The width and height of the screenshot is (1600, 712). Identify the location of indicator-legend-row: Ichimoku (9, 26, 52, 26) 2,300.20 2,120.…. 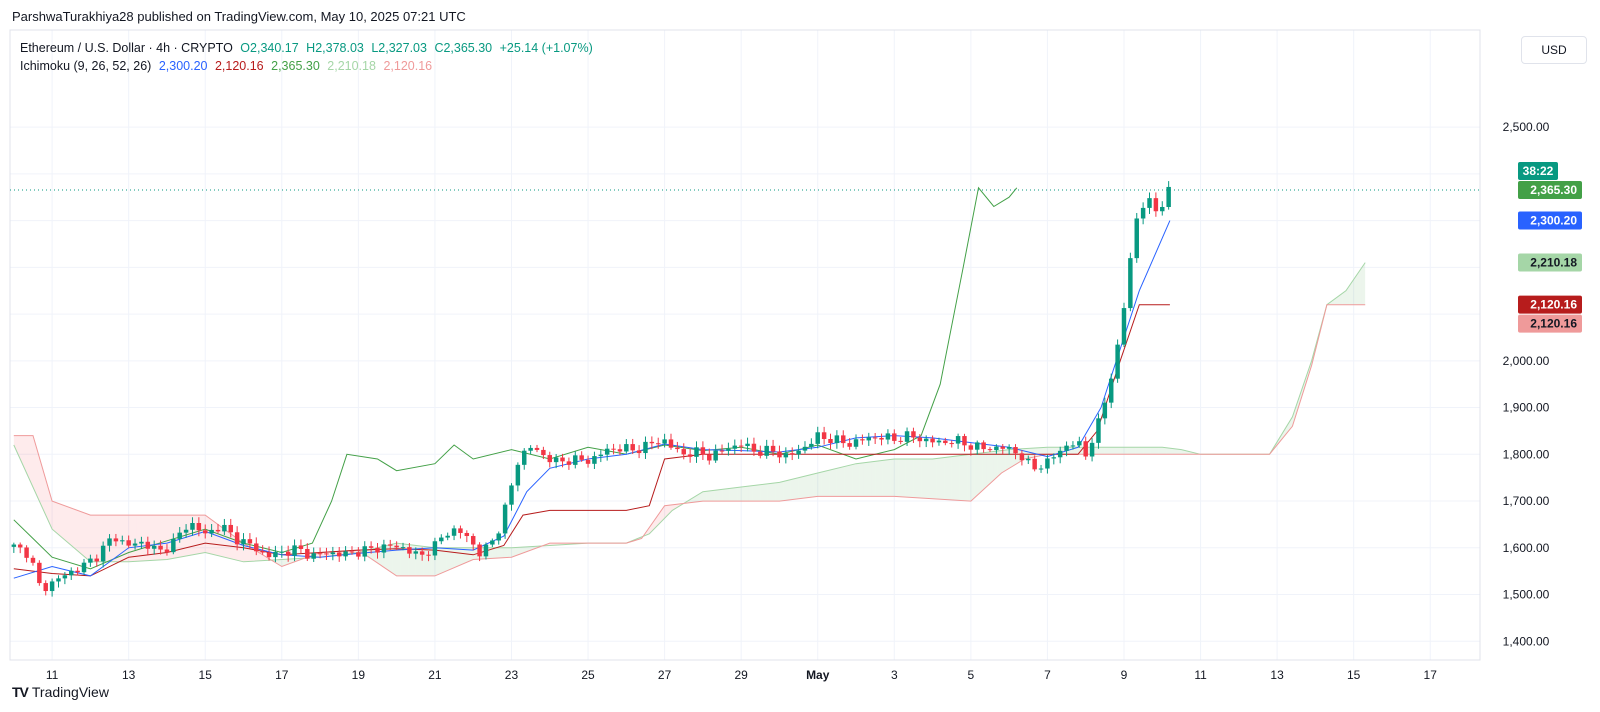
(308, 66).